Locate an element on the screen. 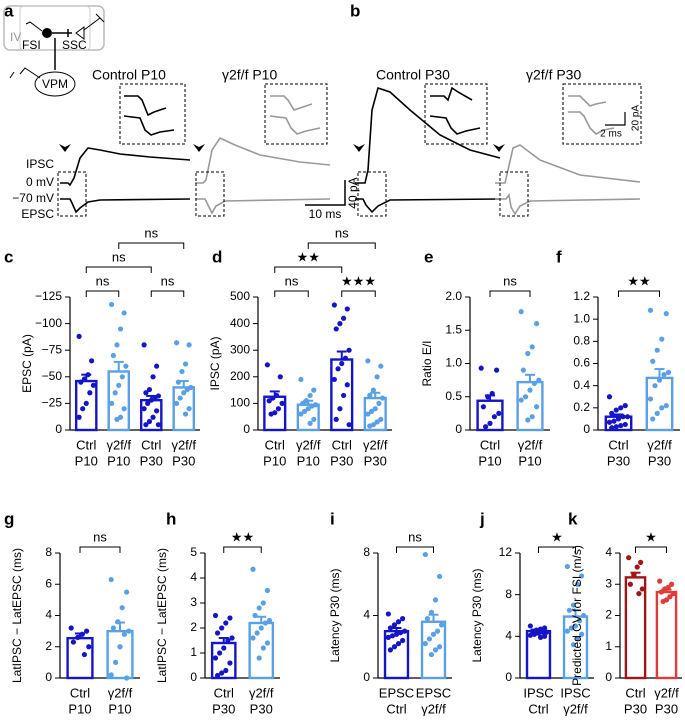 The image size is (685, 723). ssc-cell is located at coordinates (80, 33).